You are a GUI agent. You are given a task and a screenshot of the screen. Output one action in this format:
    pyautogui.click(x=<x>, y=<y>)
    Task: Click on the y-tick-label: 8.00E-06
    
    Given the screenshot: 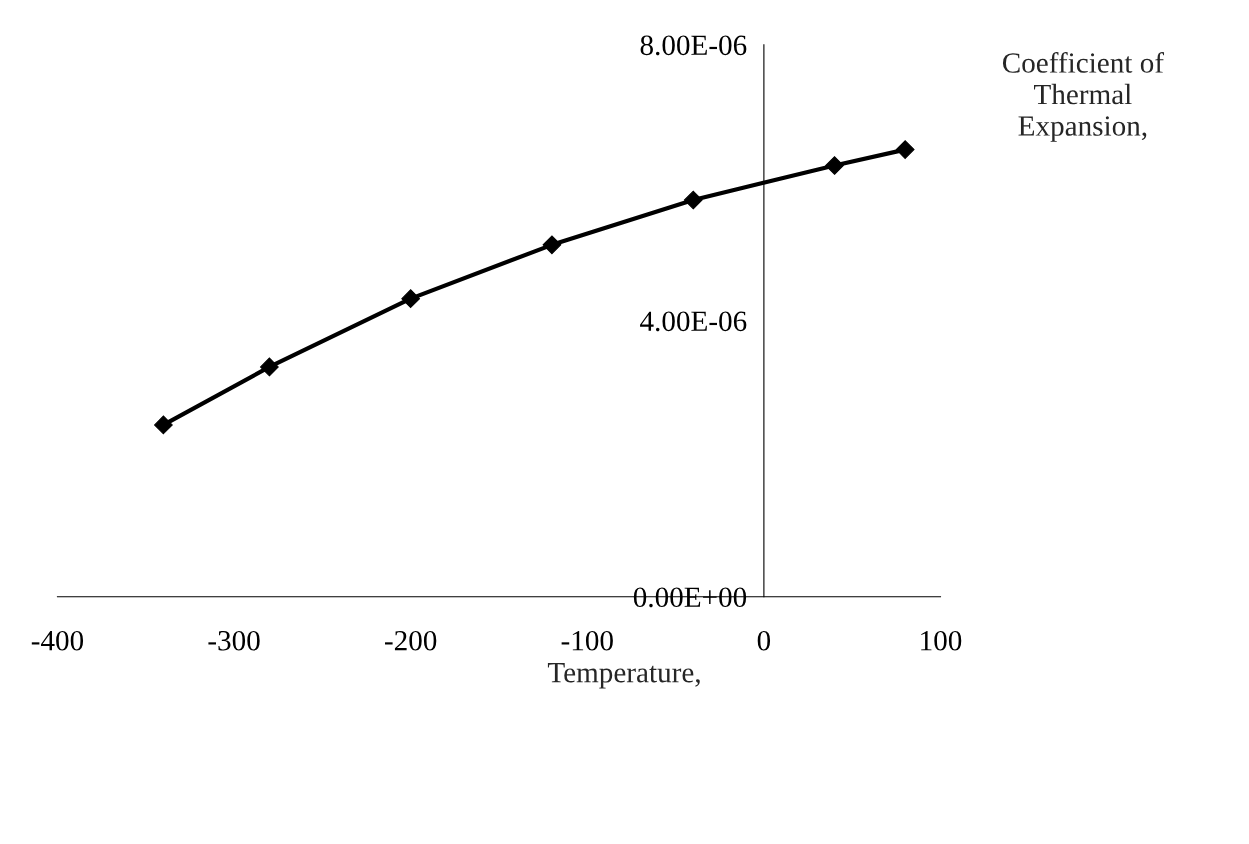 What is the action you would take?
    pyautogui.click(x=693, y=45)
    